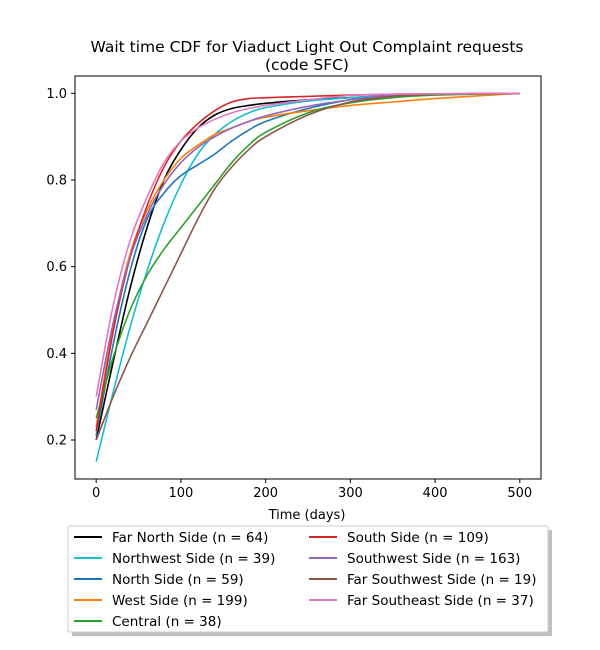 The height and width of the screenshot is (650, 600). What do you see at coordinates (435, 493) in the screenshot?
I see `x-tick-label: 400` at bounding box center [435, 493].